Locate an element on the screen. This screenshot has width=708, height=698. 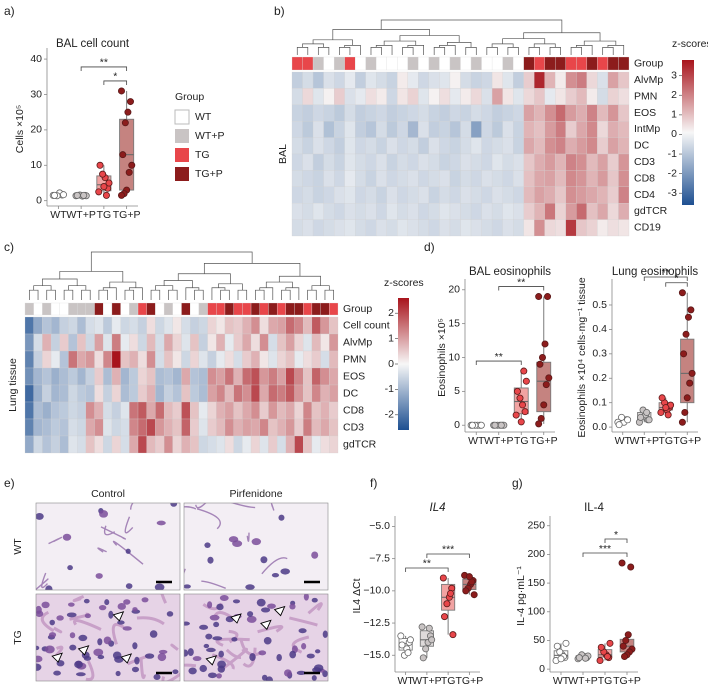
row-label: IntMp is located at coordinates (647, 129).